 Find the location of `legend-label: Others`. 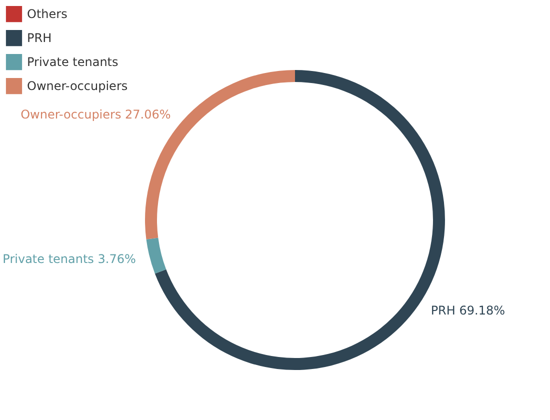

legend-label: Others is located at coordinates (47, 14).